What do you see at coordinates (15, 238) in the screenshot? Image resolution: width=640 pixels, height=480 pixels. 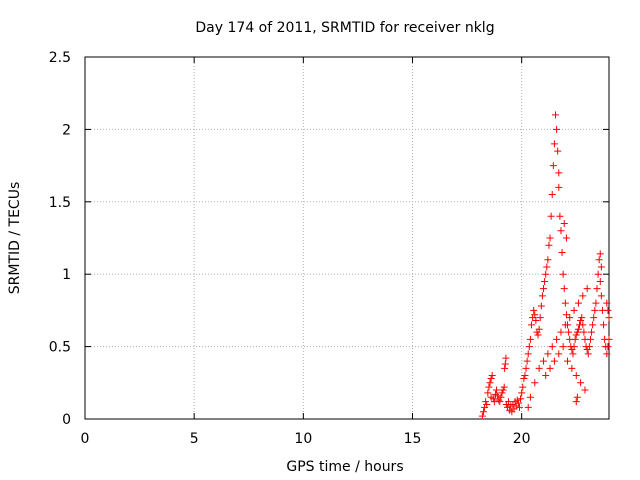 I see `y-axis-label: SRMTID / TECUs` at bounding box center [15, 238].